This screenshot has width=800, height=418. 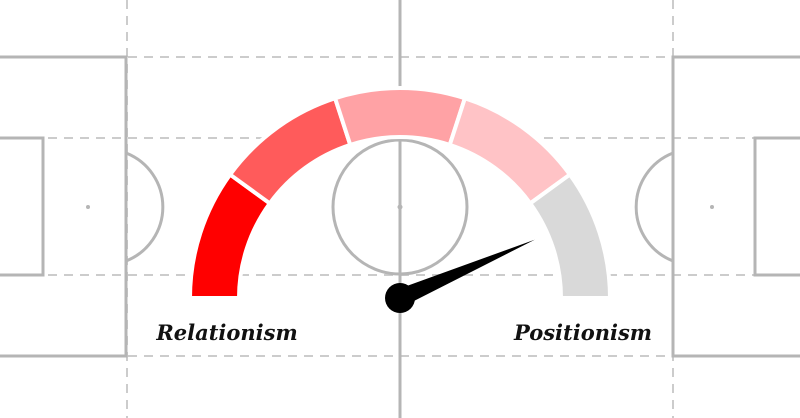 I want to click on left-penalty-area, so click(x=64, y=206).